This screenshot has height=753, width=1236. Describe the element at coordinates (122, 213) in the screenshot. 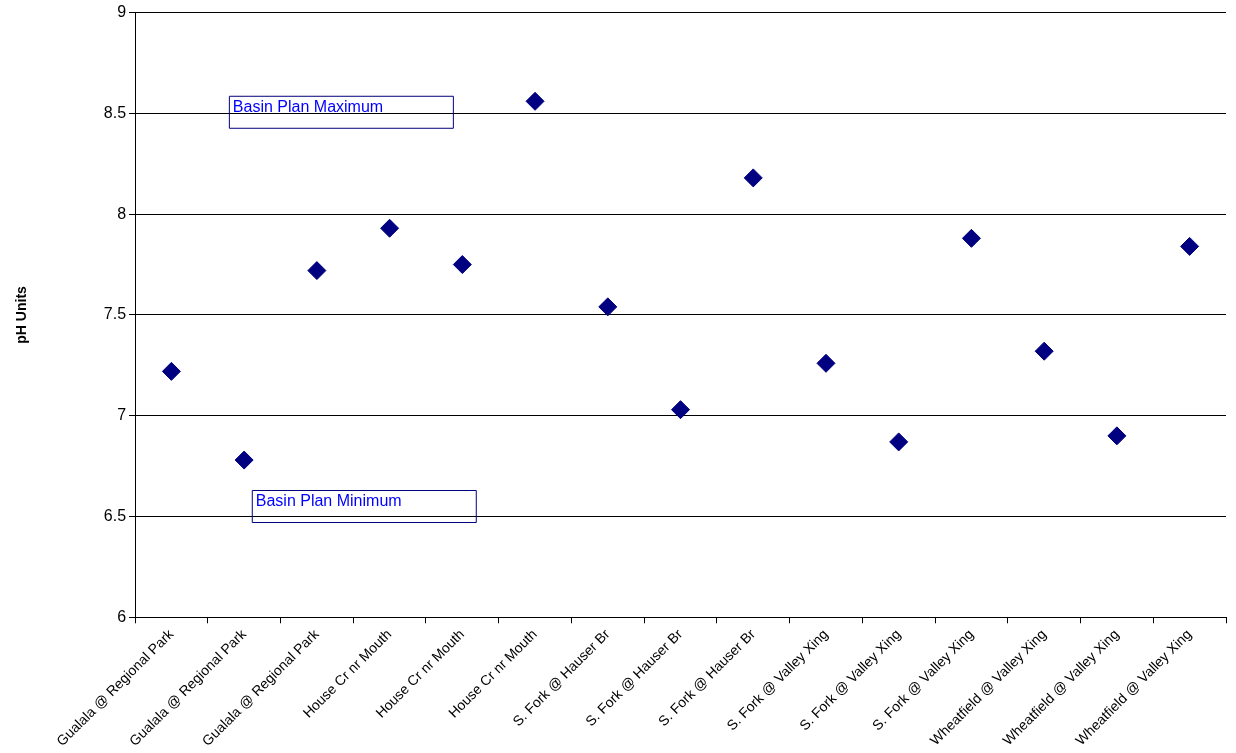

I see `y-tick-label: 8` at that location.